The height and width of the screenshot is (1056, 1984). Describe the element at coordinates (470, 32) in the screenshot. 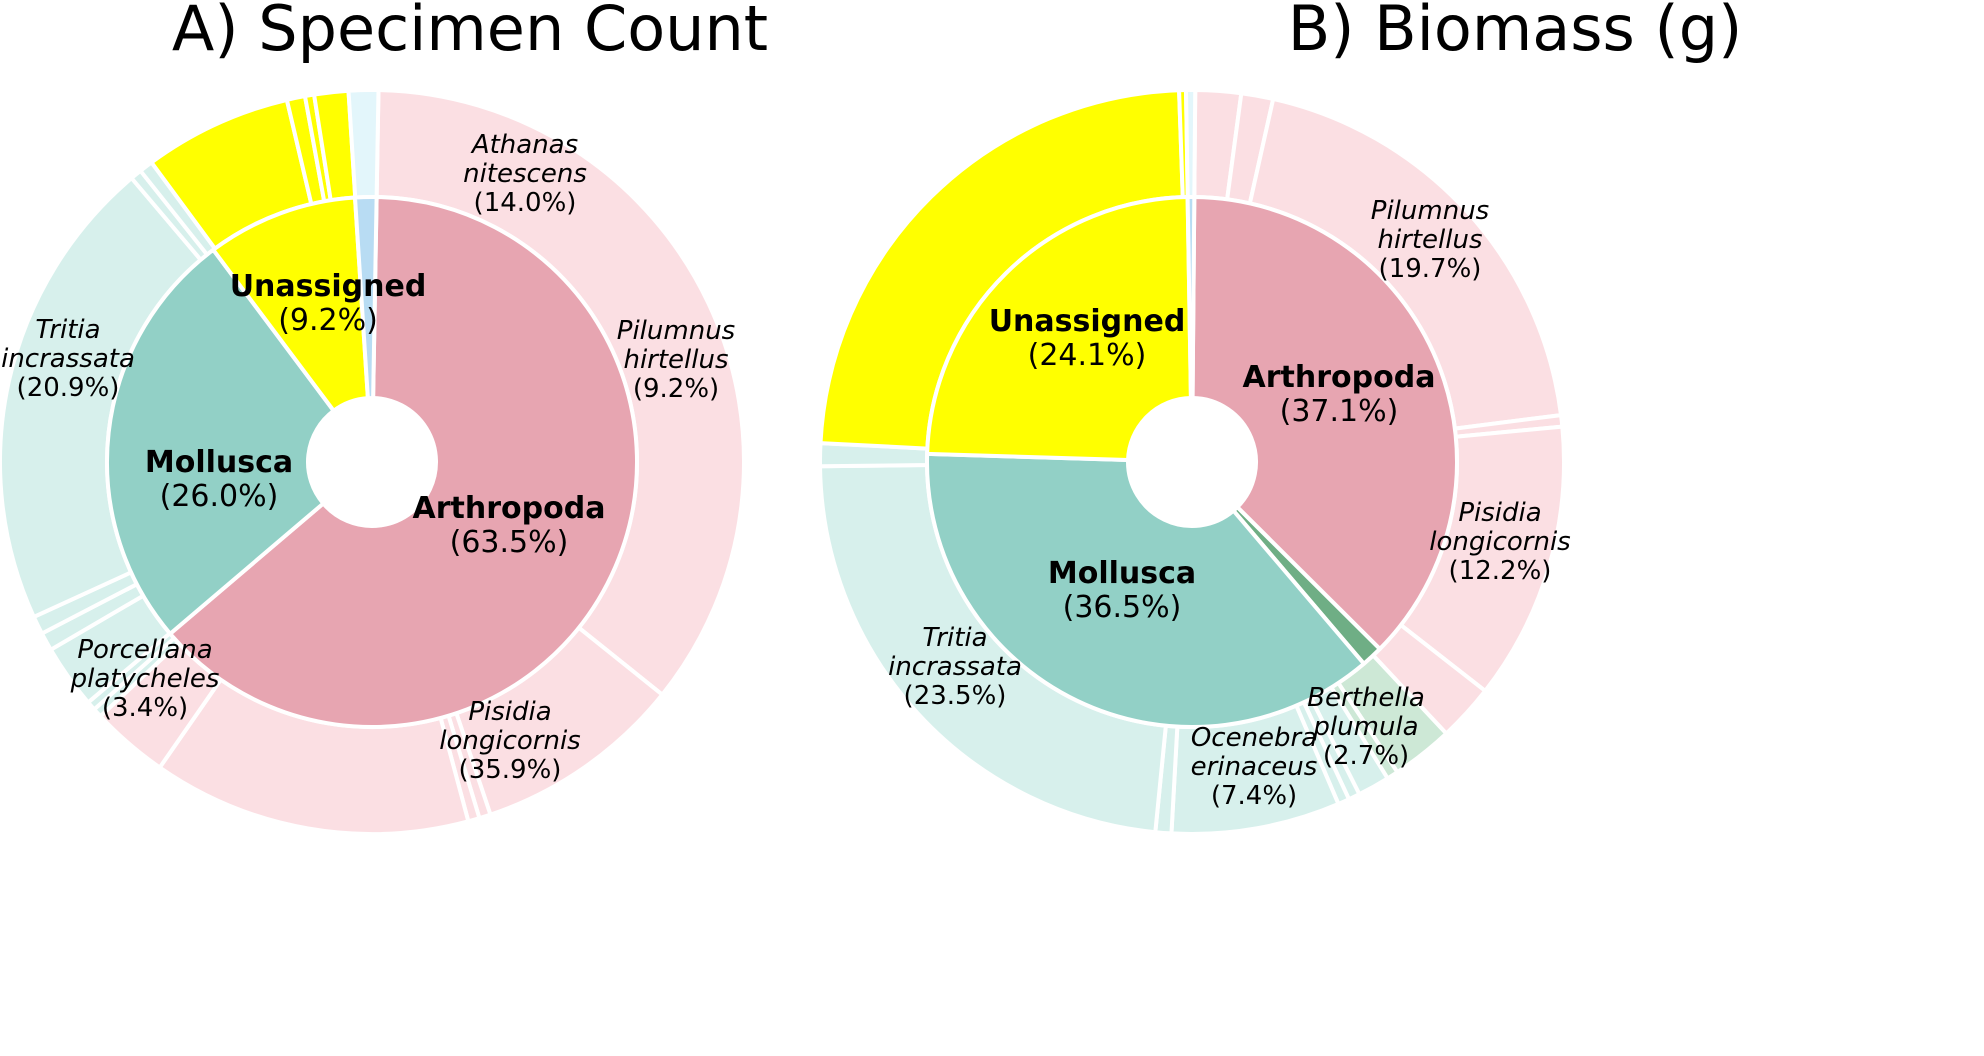

I see `panel-a-title: A) Specimen Count` at that location.